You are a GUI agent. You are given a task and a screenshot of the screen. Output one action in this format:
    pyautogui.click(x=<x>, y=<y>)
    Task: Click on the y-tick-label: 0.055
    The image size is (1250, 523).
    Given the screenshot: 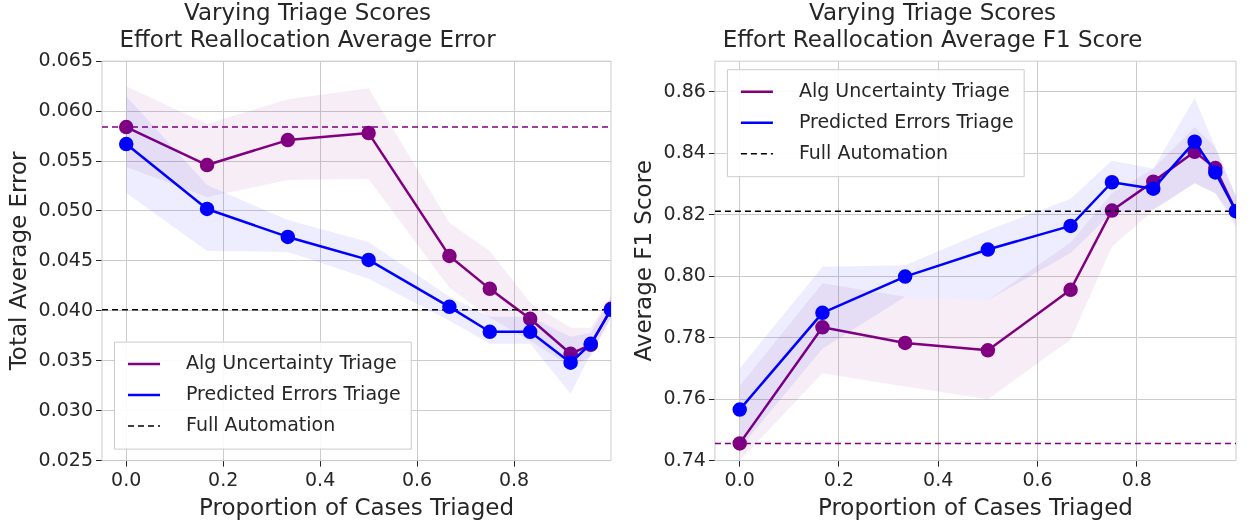 What is the action you would take?
    pyautogui.click(x=65, y=158)
    